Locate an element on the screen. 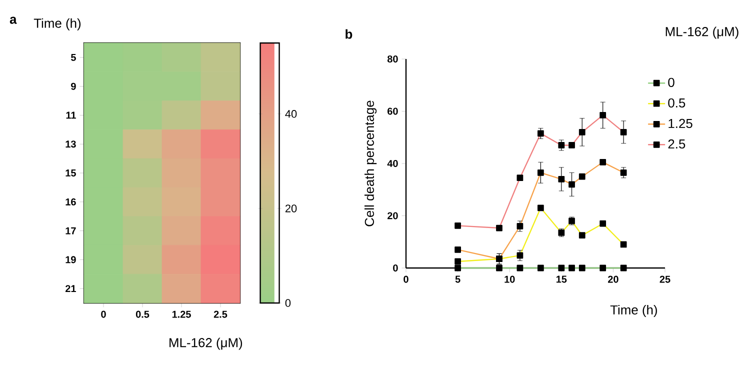 The width and height of the screenshot is (753, 365). y-tick-label: 11 is located at coordinates (71, 115).